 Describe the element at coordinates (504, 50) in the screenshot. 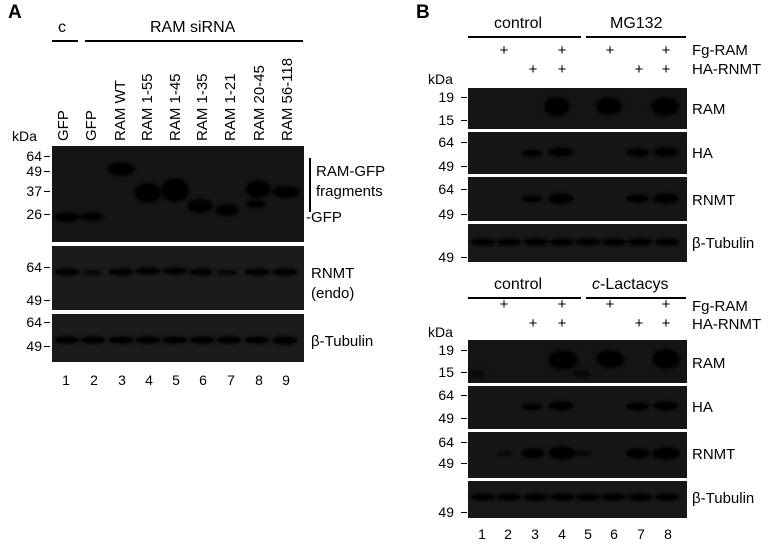

I see `b-top-fg-plus-2: +` at that location.